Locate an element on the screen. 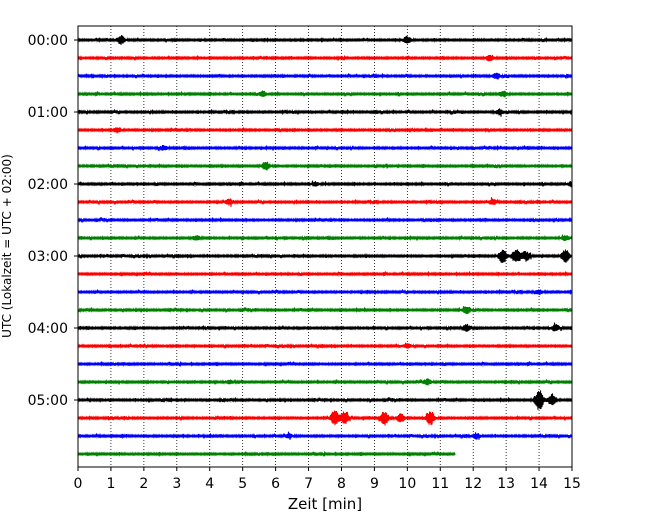 Image resolution: width=650 pixels, height=520 pixels. y-tick-label: 04:00 is located at coordinates (48, 329).